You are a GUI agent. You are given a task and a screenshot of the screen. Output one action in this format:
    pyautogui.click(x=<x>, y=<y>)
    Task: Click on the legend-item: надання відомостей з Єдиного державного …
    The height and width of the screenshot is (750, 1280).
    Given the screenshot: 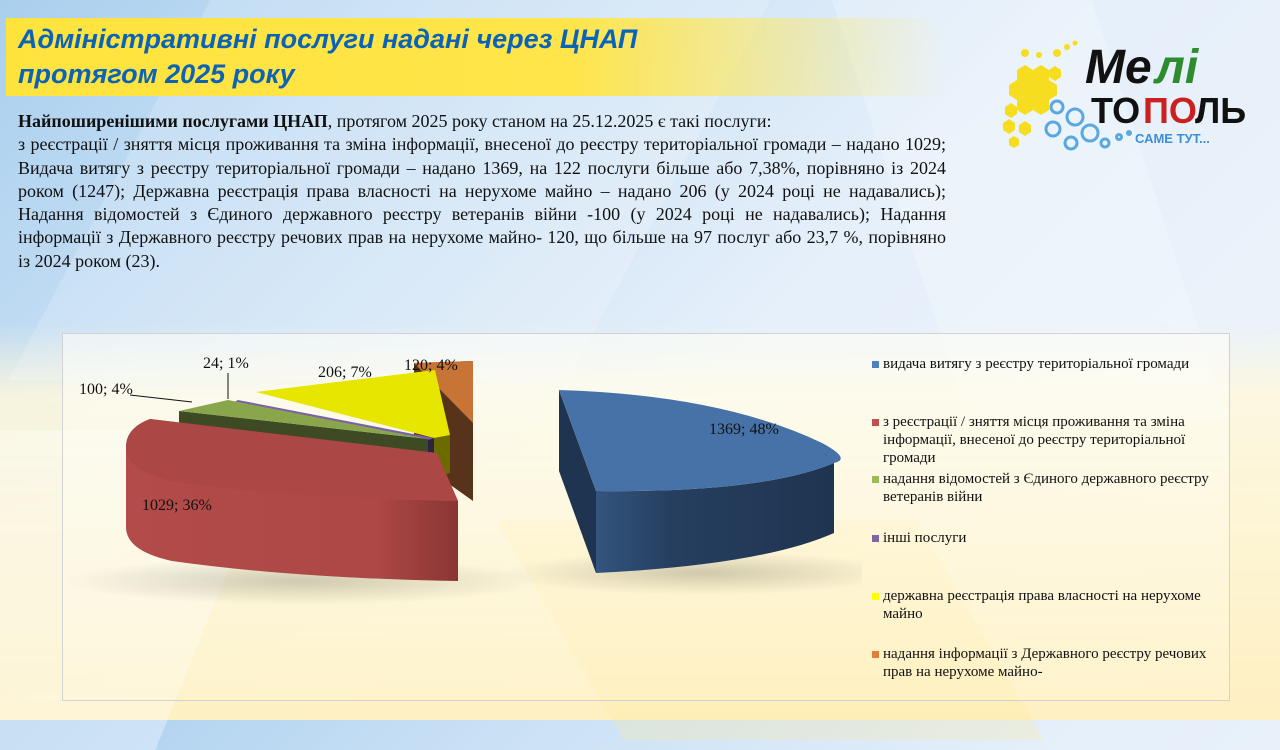 What is the action you would take?
    pyautogui.click(x=1042, y=488)
    